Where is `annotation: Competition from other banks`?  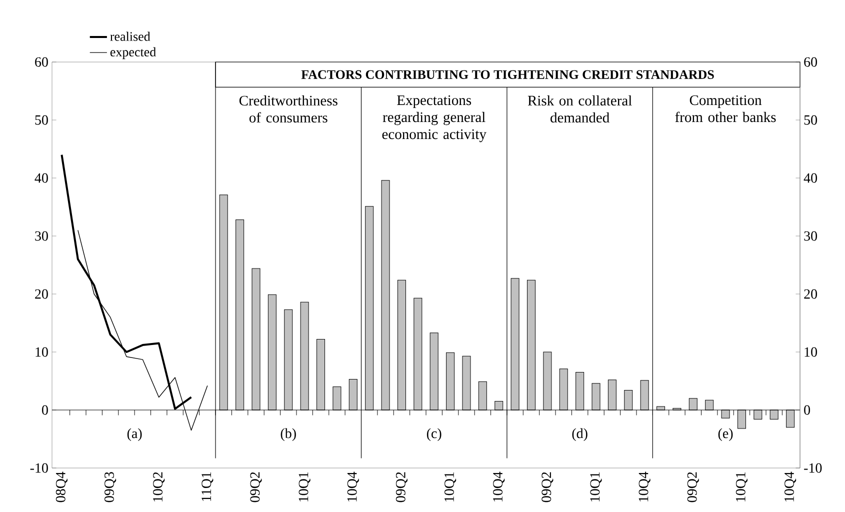 annotation: Competition from other banks is located at coordinates (725, 108).